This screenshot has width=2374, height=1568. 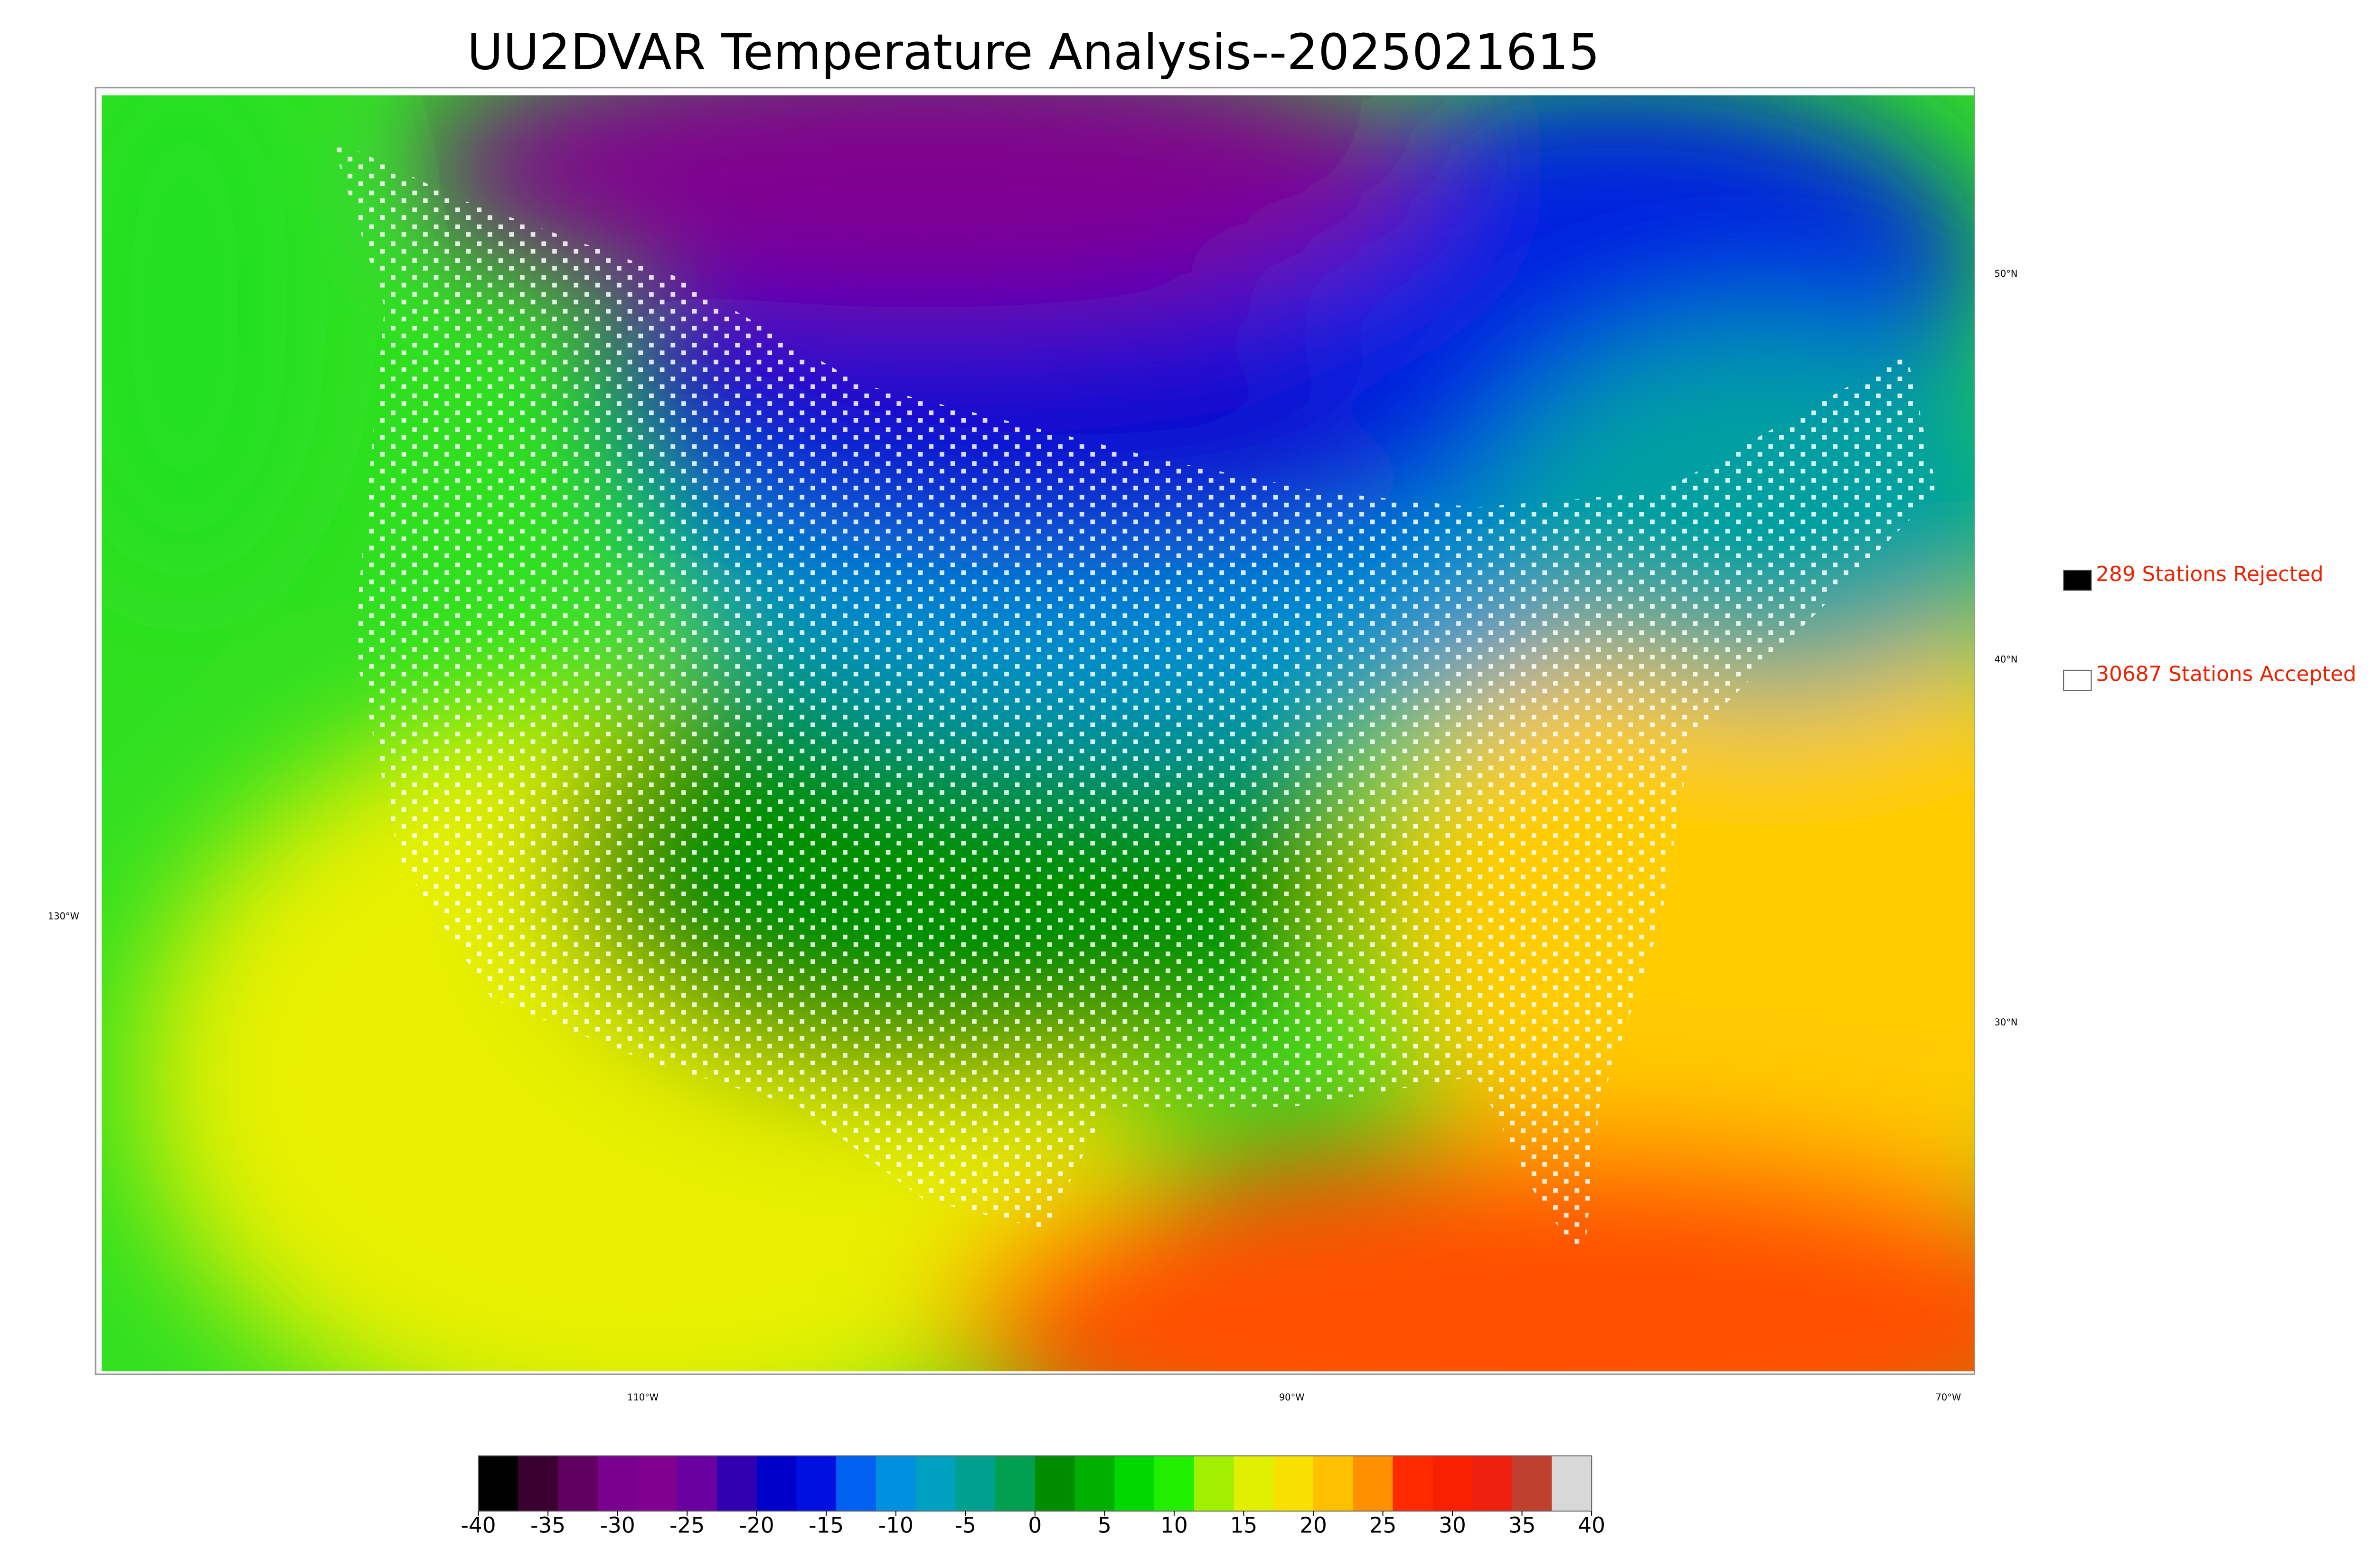 I want to click on lat-label: 50°N, so click(x=2006, y=274).